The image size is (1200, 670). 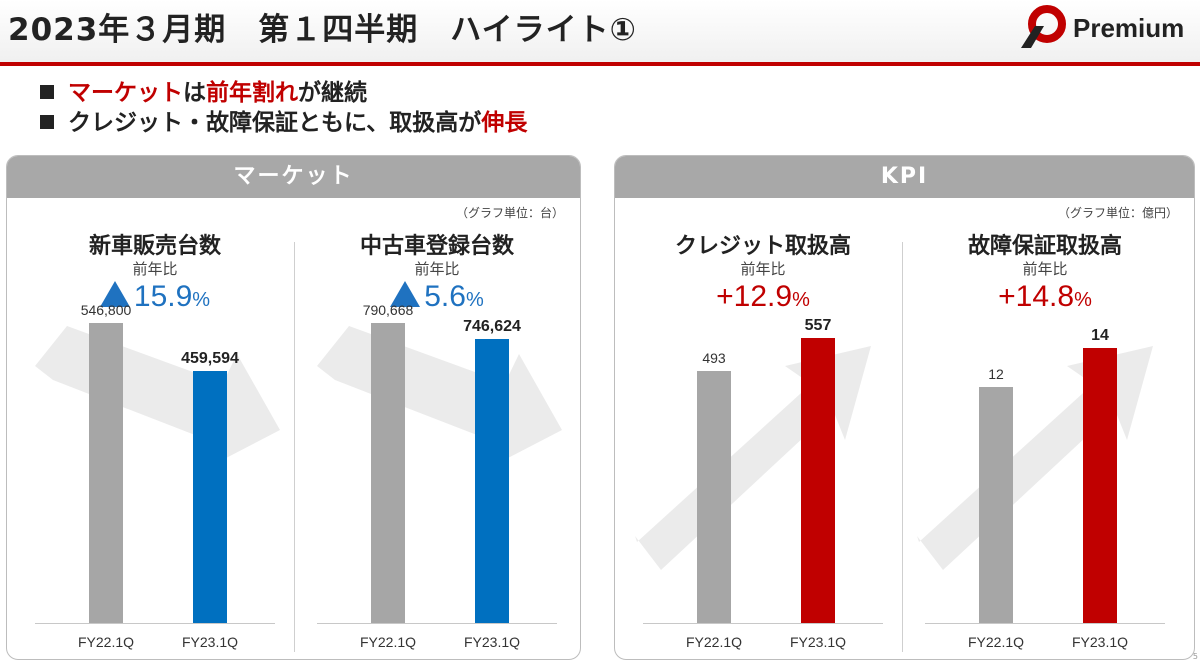 I want to click on bullet-text: マーケット, so click(x=125, y=93).